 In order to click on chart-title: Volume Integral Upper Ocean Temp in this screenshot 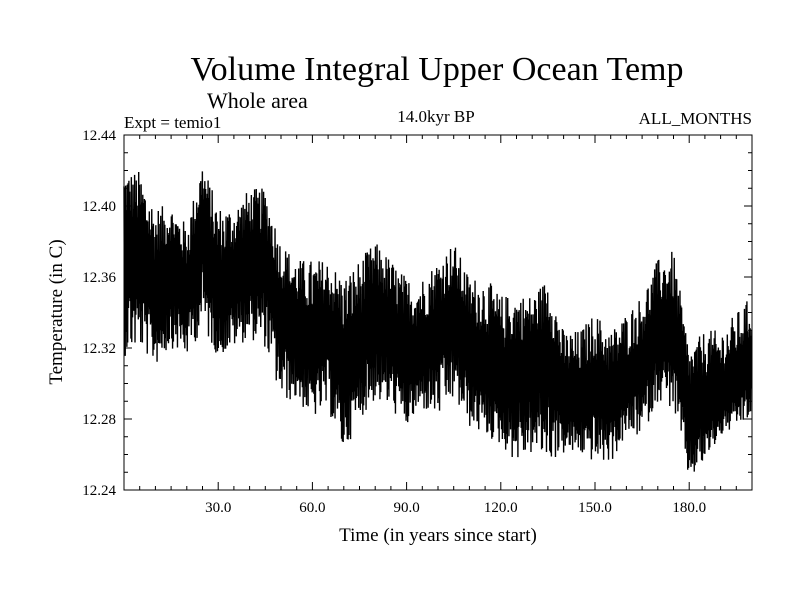, I will do `click(437, 69)`.